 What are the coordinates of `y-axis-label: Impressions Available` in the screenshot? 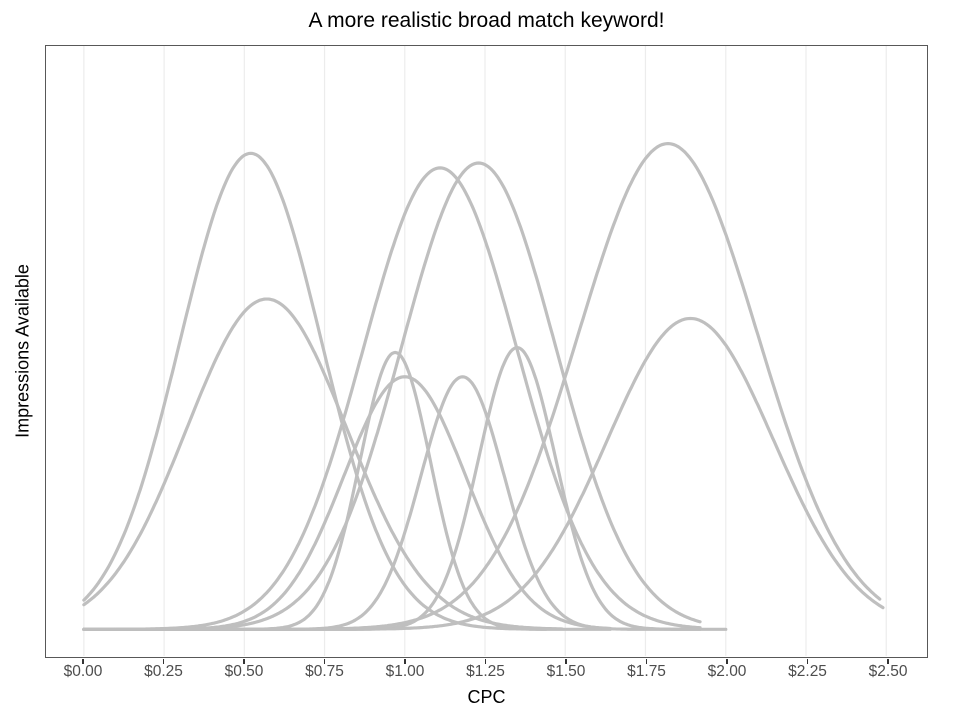 It's located at (22, 351).